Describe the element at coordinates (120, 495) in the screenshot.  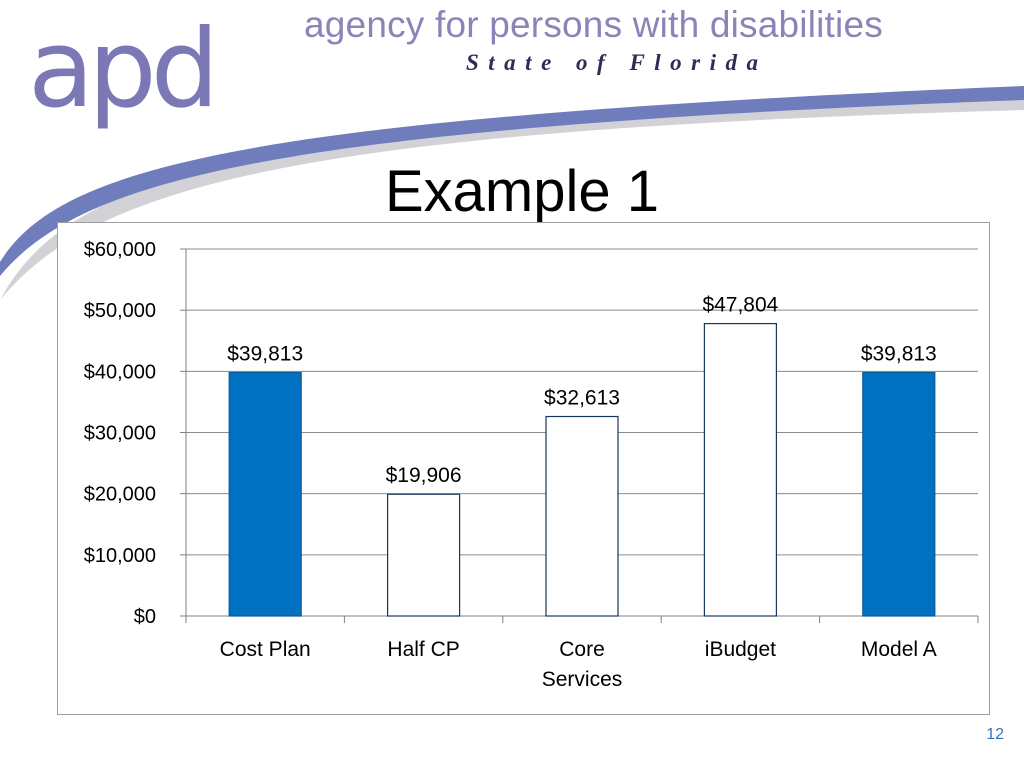
I see `y-tick-label: $20,000` at that location.